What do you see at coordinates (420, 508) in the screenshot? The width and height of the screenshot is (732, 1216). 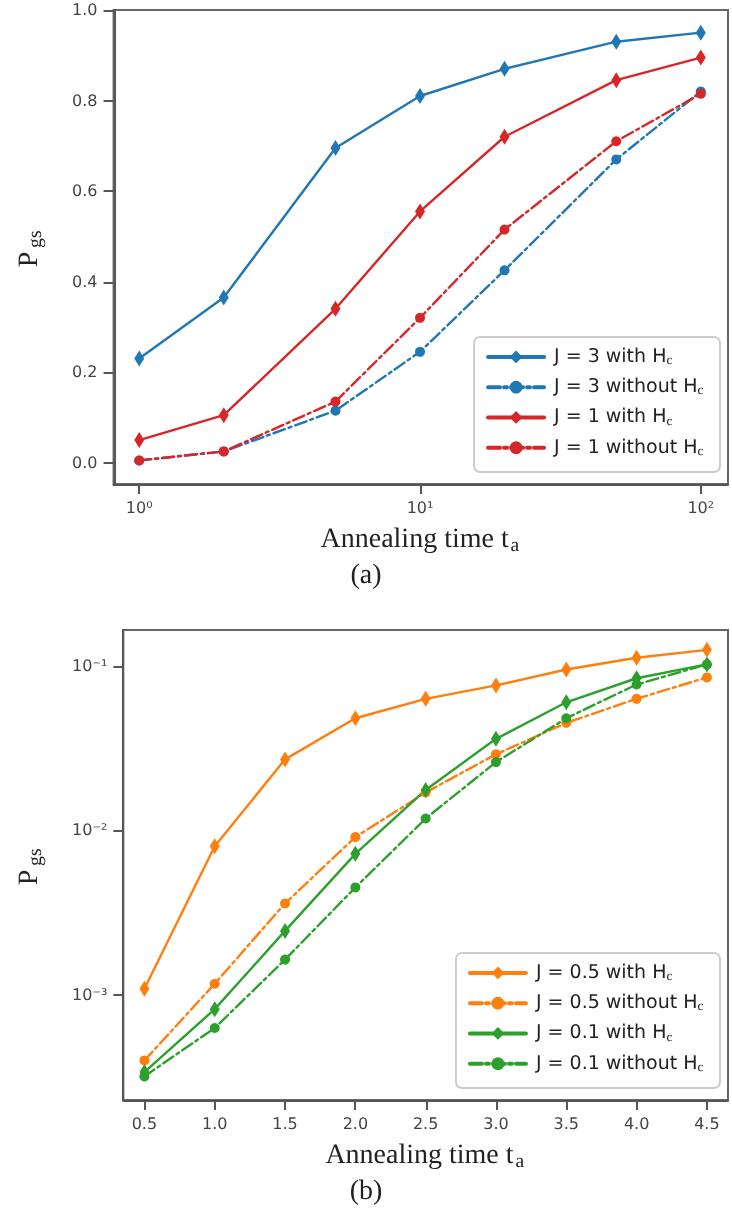 I see `x-tick-label: 10¹` at bounding box center [420, 508].